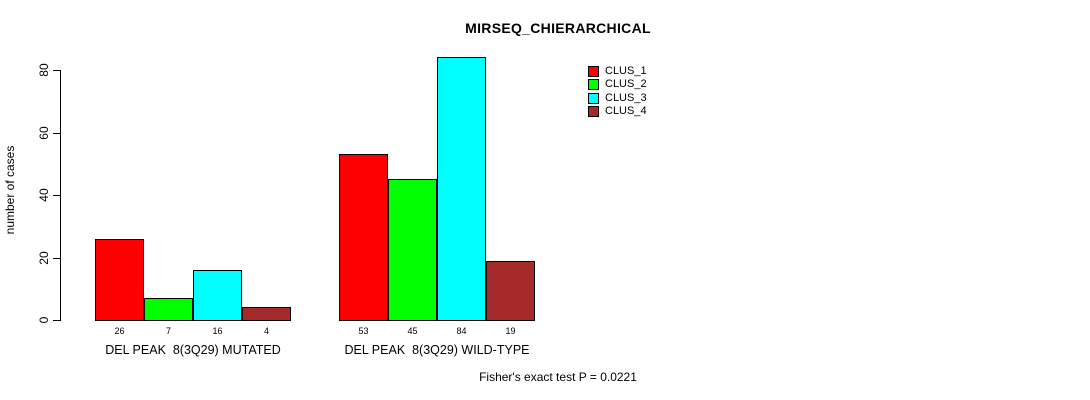 The width and height of the screenshot is (1090, 400). Describe the element at coordinates (217, 331) in the screenshot. I see `bar-value-label: 16` at that location.